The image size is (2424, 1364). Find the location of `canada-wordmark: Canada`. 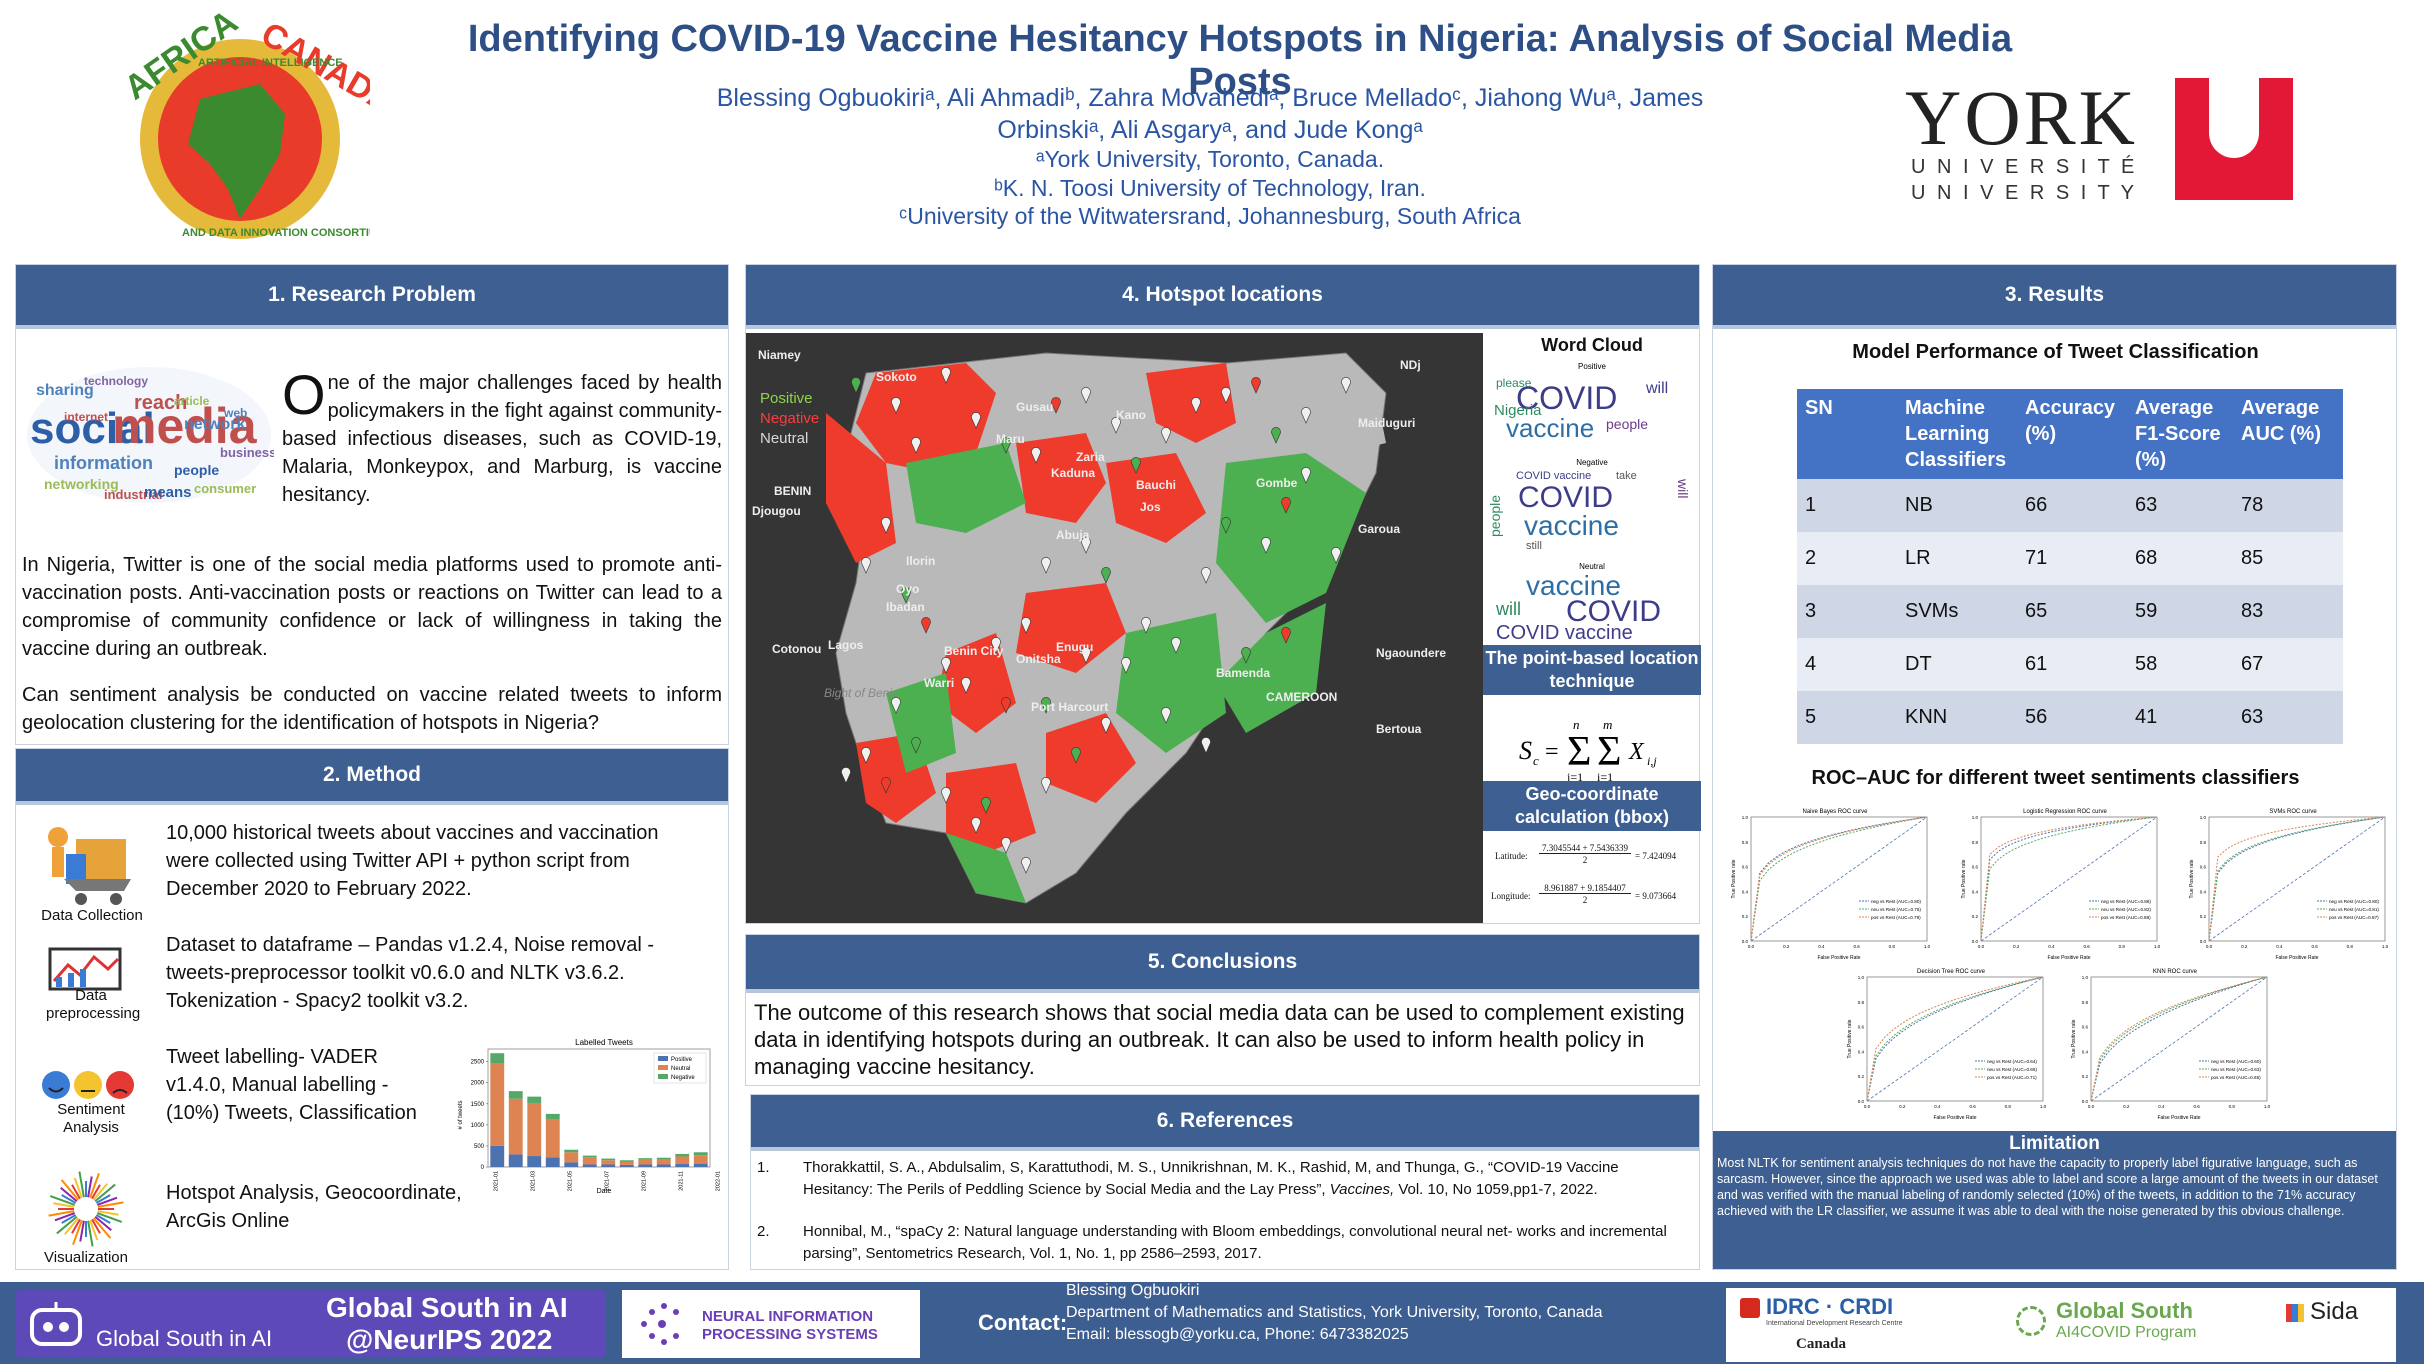

canada-wordmark: Canada is located at coordinates (1821, 1344).